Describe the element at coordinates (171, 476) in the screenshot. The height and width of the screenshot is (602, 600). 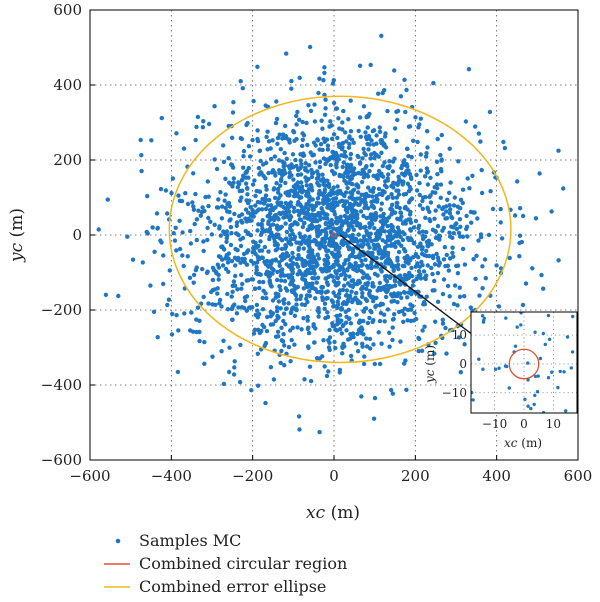
I see `x-tick-label: −400` at that location.